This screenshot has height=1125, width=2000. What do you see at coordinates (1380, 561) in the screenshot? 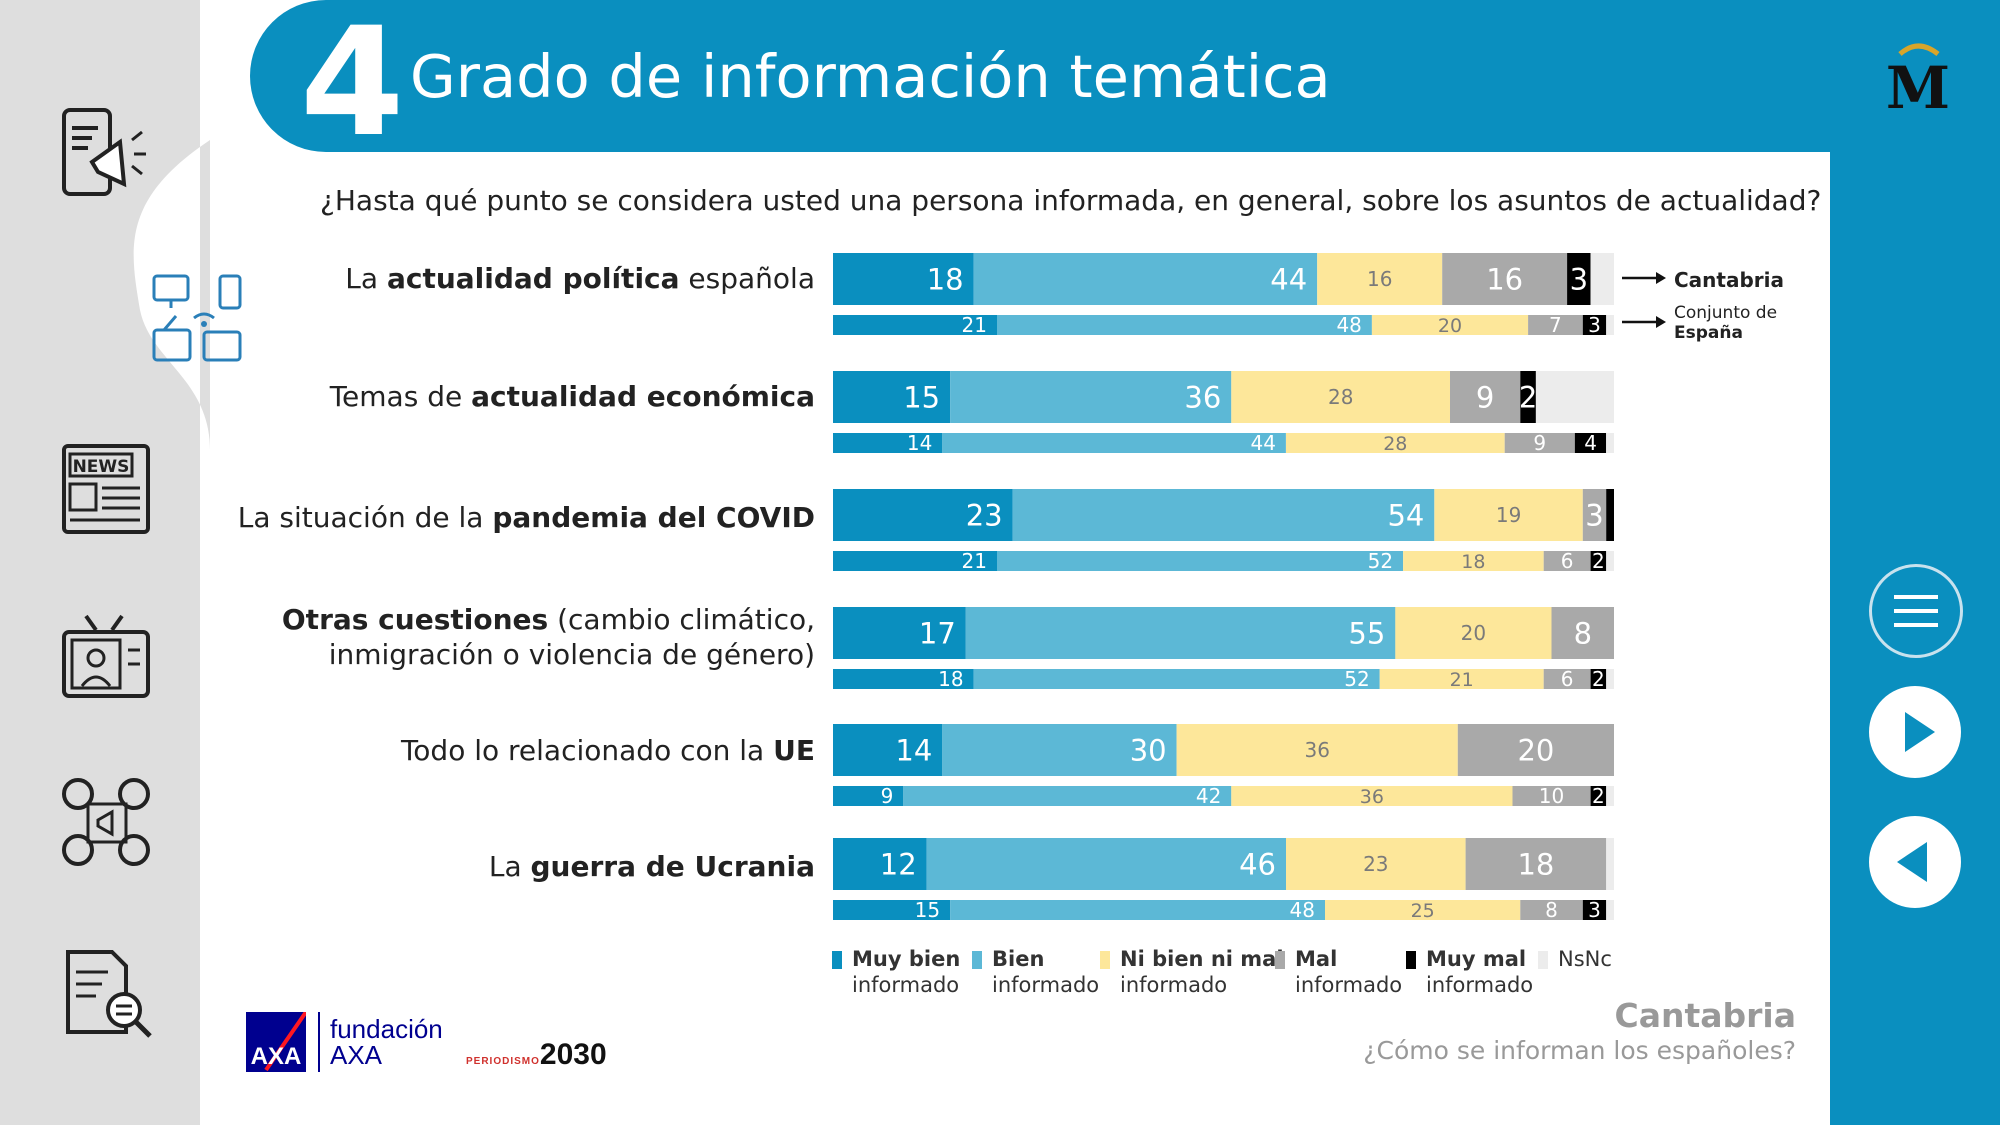
I see `data-label-espana-row2-seg1: 52` at bounding box center [1380, 561].